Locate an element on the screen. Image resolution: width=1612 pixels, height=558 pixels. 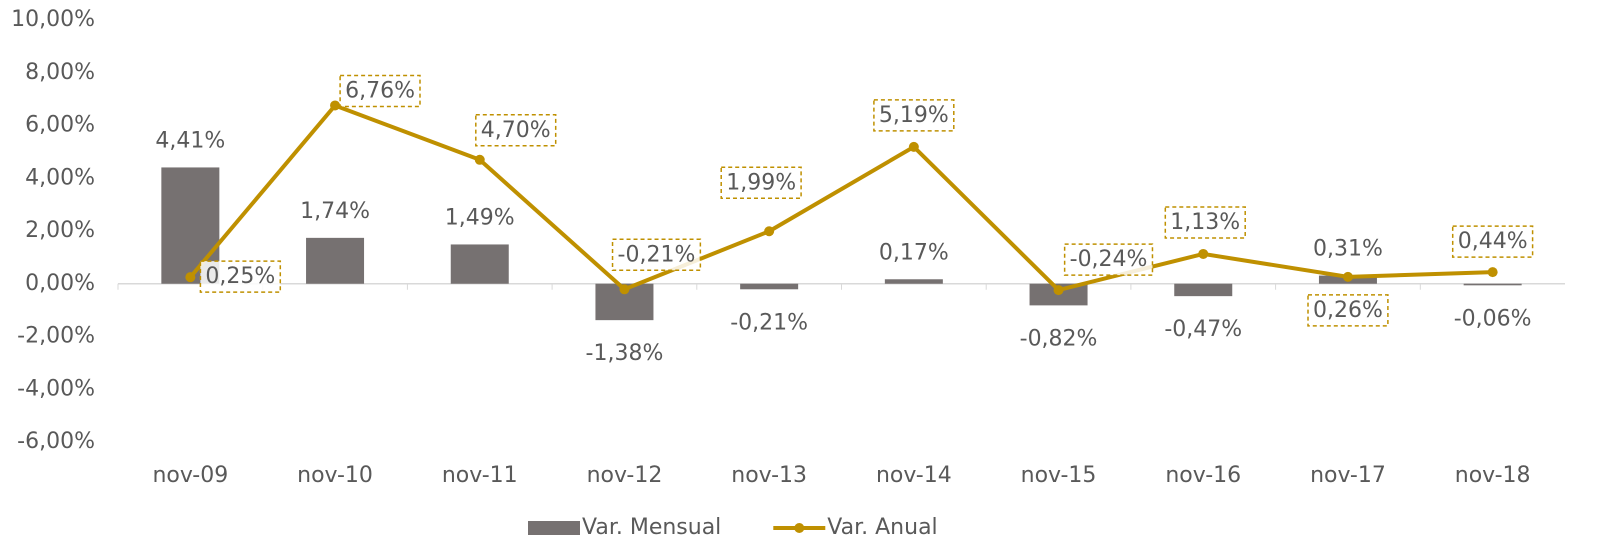
x-tick-label: nov-18 is located at coordinates (1493, 475).